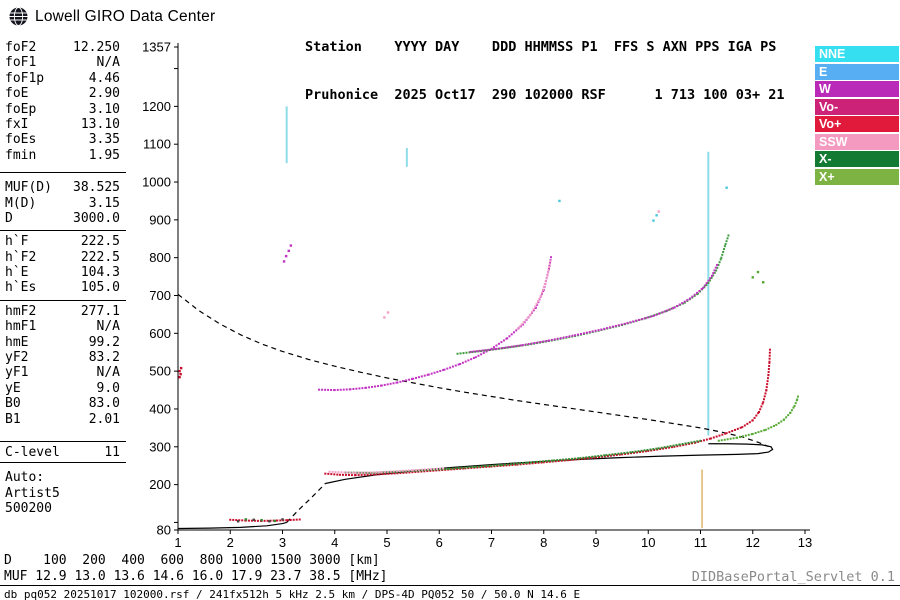 The height and width of the screenshot is (600, 900). I want to click on param-row-auto: Auto:, so click(63, 477).